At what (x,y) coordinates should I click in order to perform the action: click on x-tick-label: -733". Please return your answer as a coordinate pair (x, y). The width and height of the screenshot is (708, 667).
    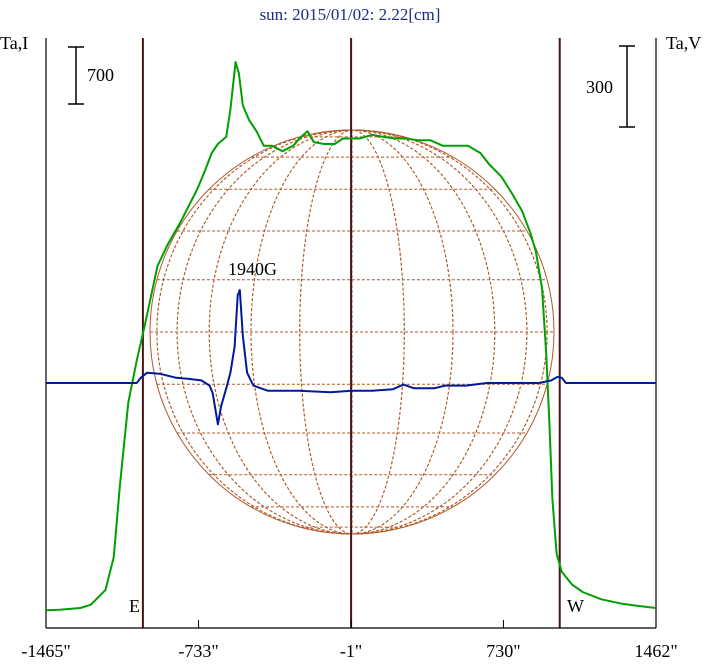
    Looking at the image, I should click on (198, 651).